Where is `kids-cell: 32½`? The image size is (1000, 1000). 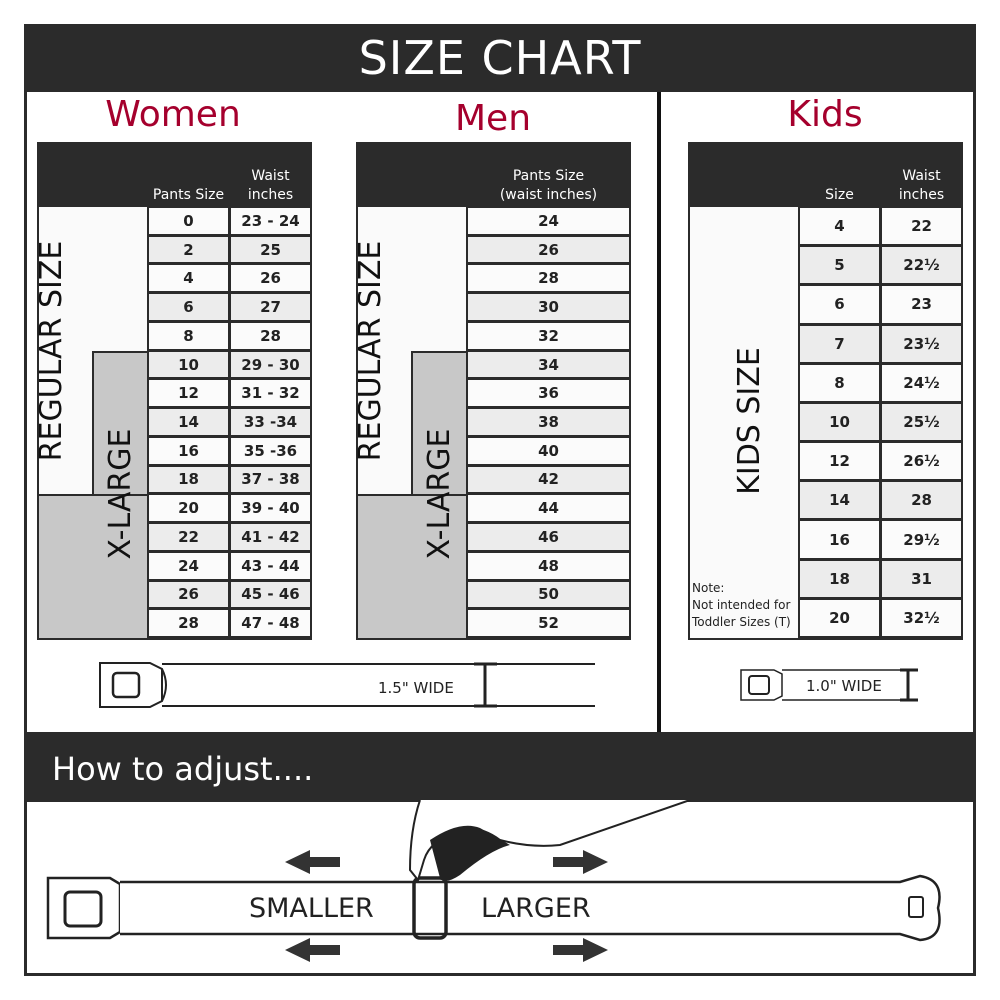
kids-cell: 32½ is located at coordinates (921, 617).